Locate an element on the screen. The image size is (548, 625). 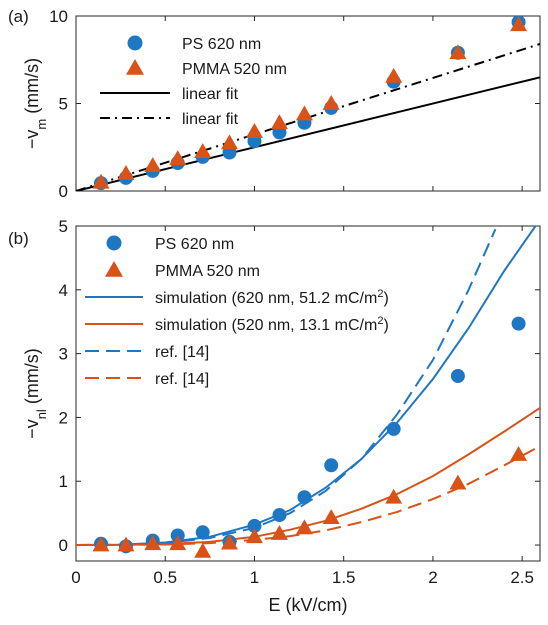
series-line is located at coordinates (308, 495).